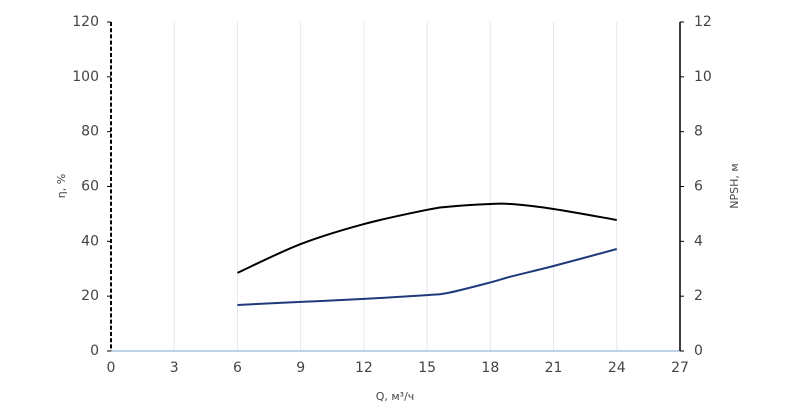 Image resolution: width=800 pixels, height=408 pixels. What do you see at coordinates (85, 22) in the screenshot?
I see `y-tick-label: 120` at bounding box center [85, 22].